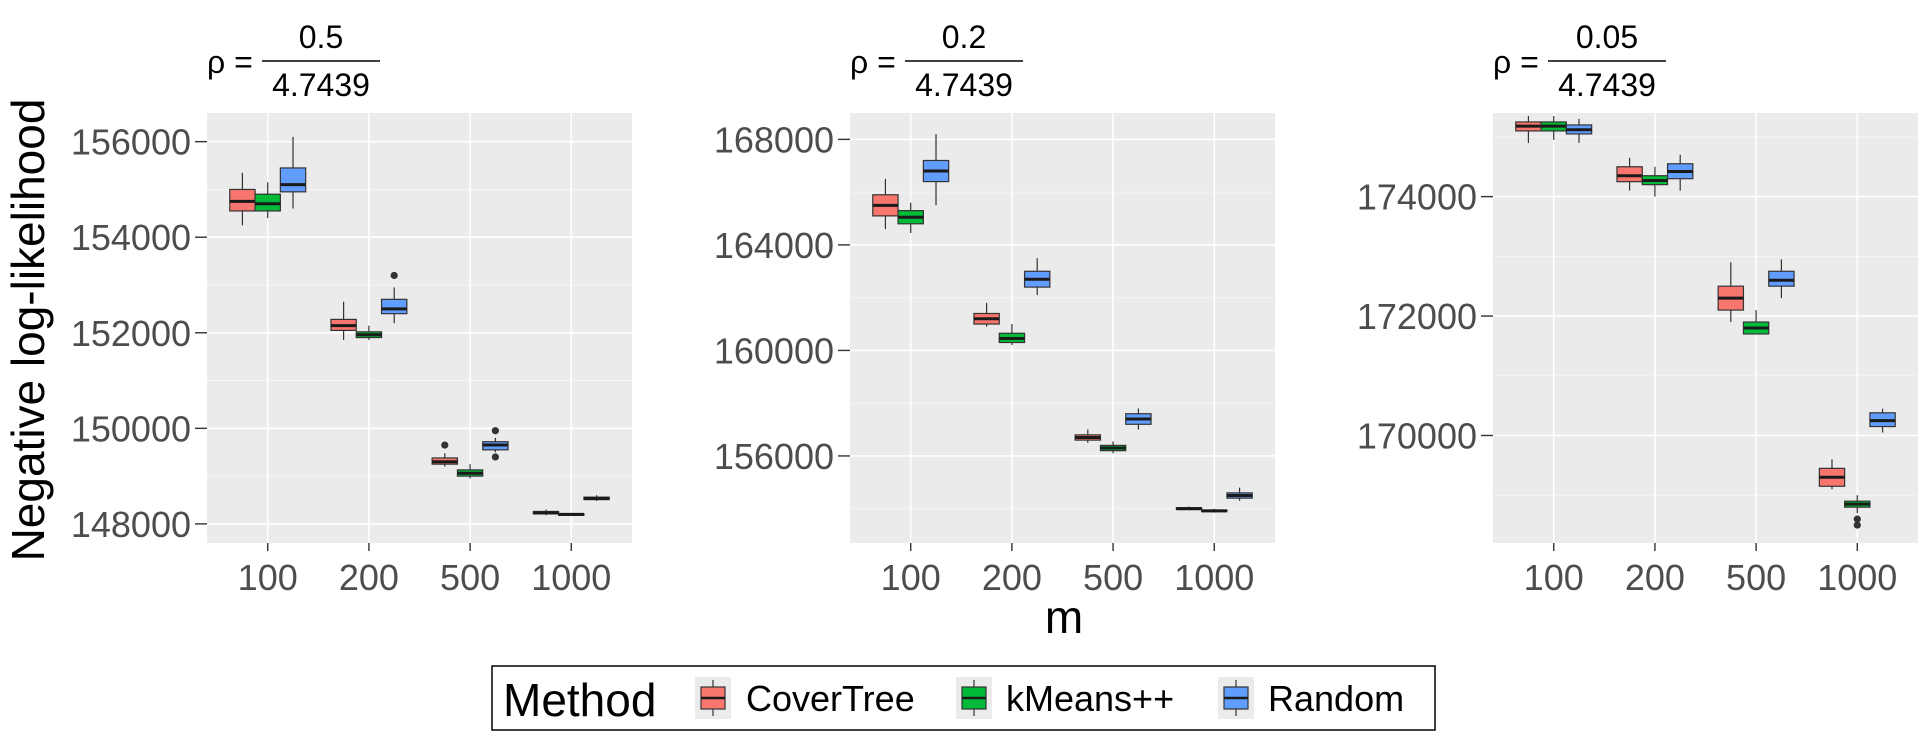 This screenshot has height=732, width=1920. I want to click on legend-entry-random: Random, so click(1311, 698).